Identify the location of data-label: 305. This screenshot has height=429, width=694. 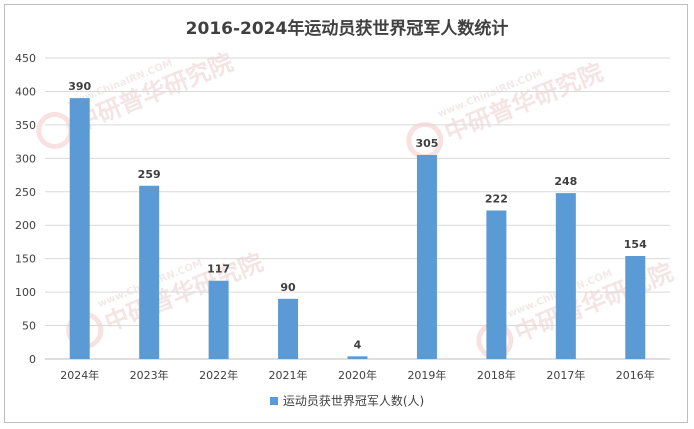
(426, 143).